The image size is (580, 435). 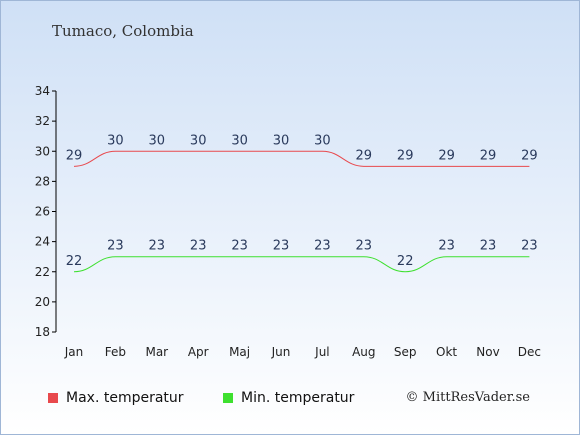 What do you see at coordinates (42, 242) in the screenshot?
I see `y-tick-label: 24` at bounding box center [42, 242].